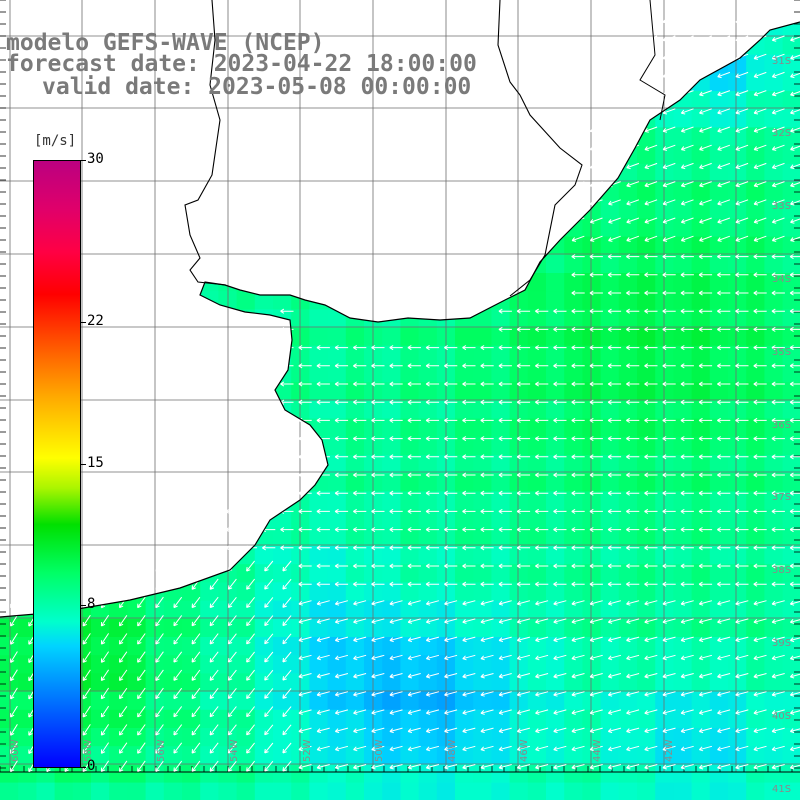 The height and width of the screenshot is (800, 800). What do you see at coordinates (781, 61) in the screenshot?
I see `lat-label: 31S` at bounding box center [781, 61].